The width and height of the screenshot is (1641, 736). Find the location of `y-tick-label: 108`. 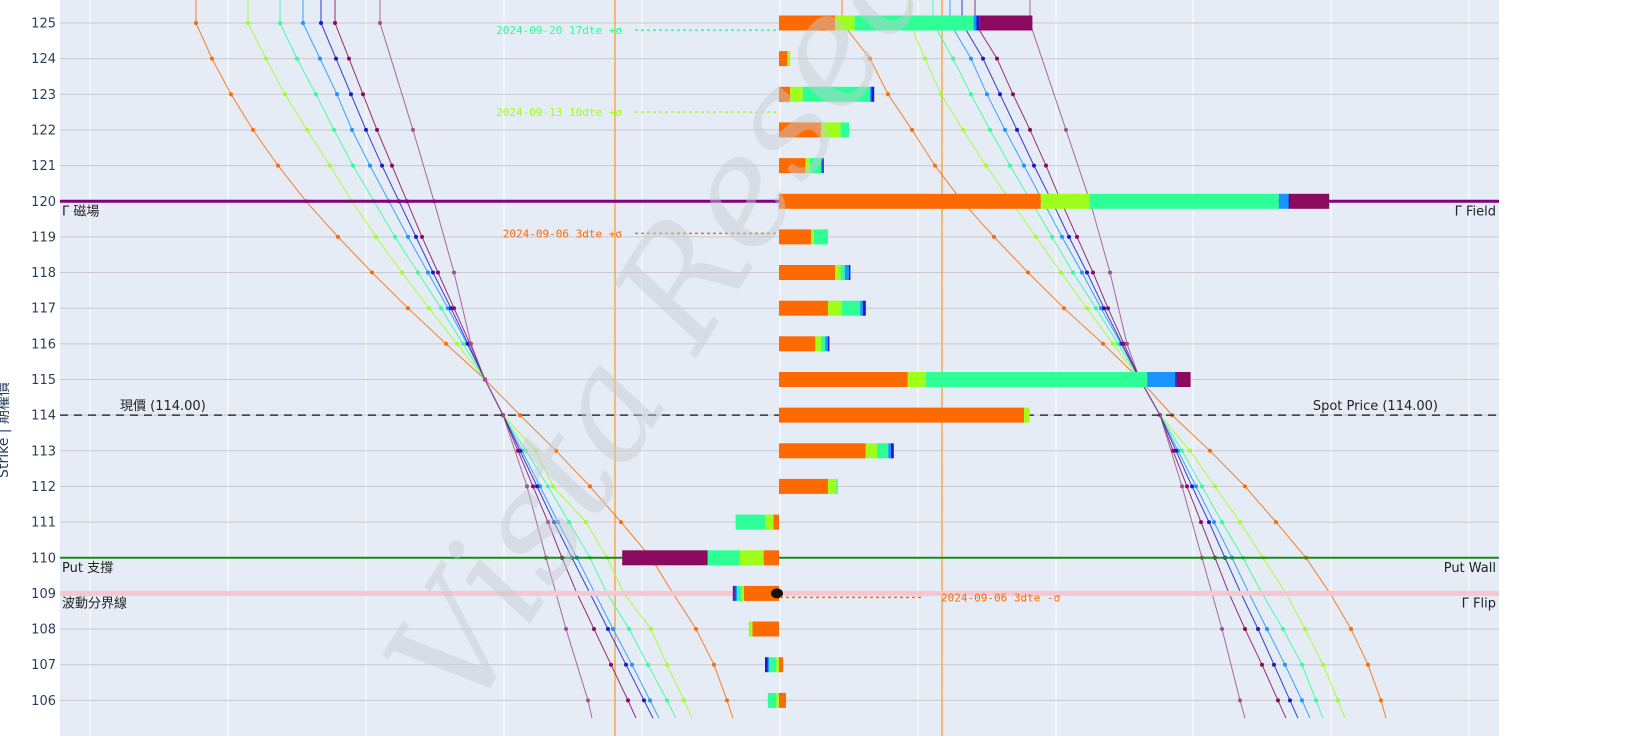

y-tick-label: 108 is located at coordinates (43, 630).